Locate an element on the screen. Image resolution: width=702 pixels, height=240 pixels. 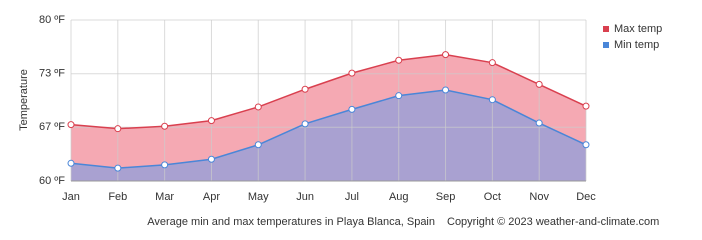
legend-label: Max temp is located at coordinates (638, 29).